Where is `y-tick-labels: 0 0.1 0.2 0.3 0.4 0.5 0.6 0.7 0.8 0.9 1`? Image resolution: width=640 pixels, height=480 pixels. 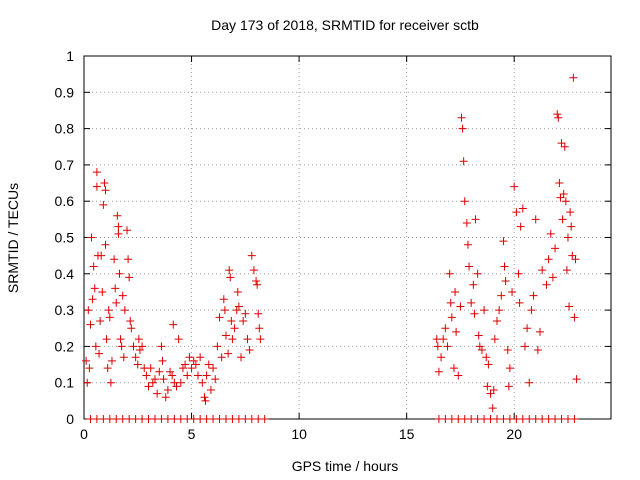
y-tick-labels: 0 0.1 0.2 0.3 0.4 0.5 0.6 0.7 0.8 0.9 1 is located at coordinates (65, 237).